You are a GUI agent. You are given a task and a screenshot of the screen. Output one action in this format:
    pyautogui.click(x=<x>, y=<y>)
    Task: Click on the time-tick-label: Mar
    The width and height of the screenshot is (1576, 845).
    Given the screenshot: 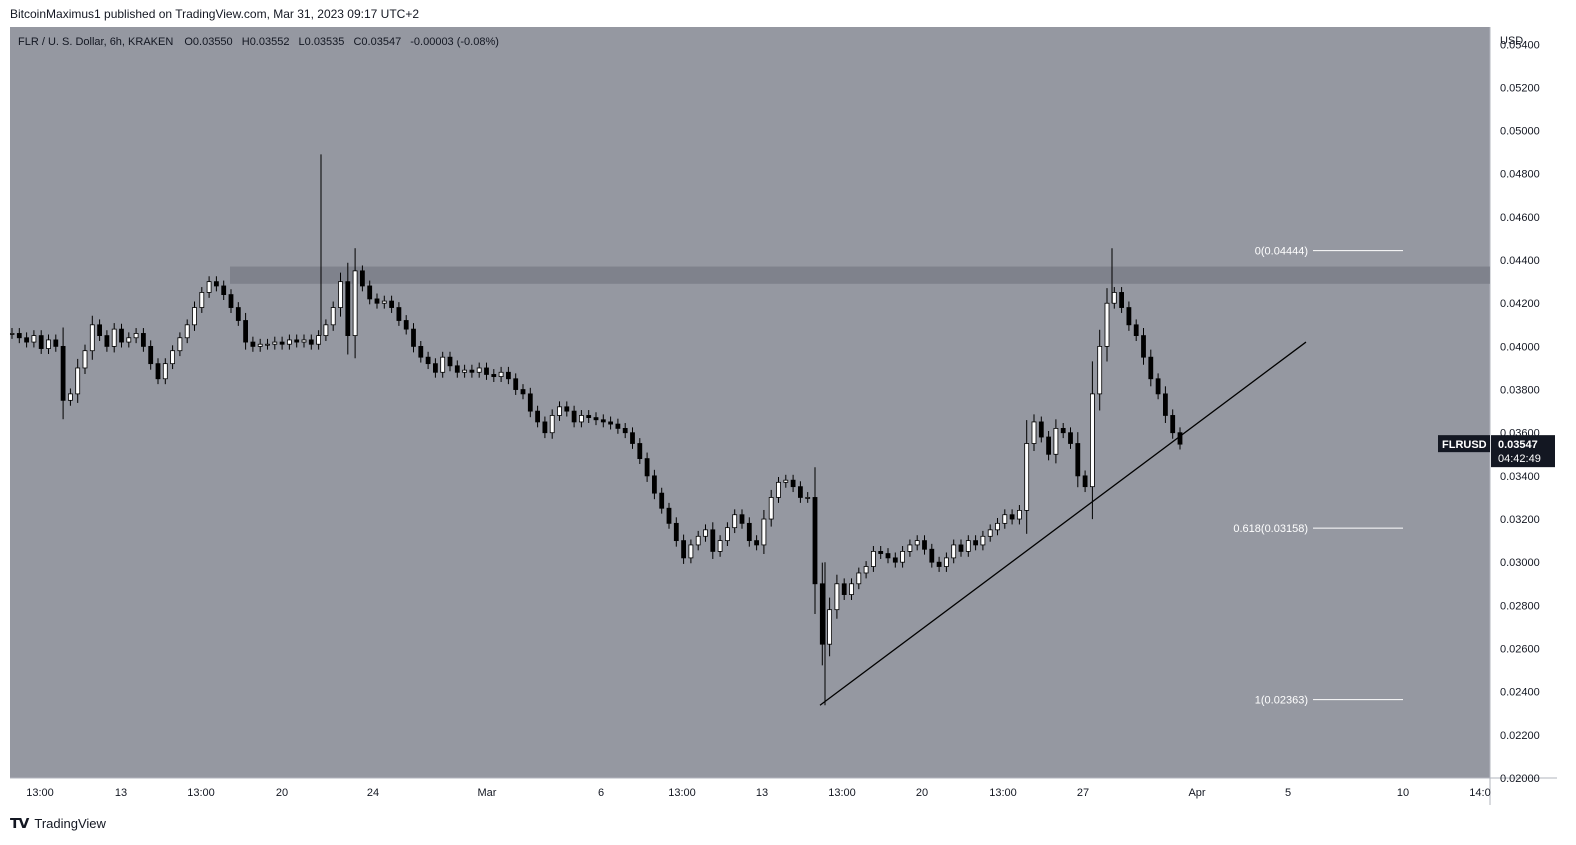 What is the action you would take?
    pyautogui.click(x=487, y=793)
    